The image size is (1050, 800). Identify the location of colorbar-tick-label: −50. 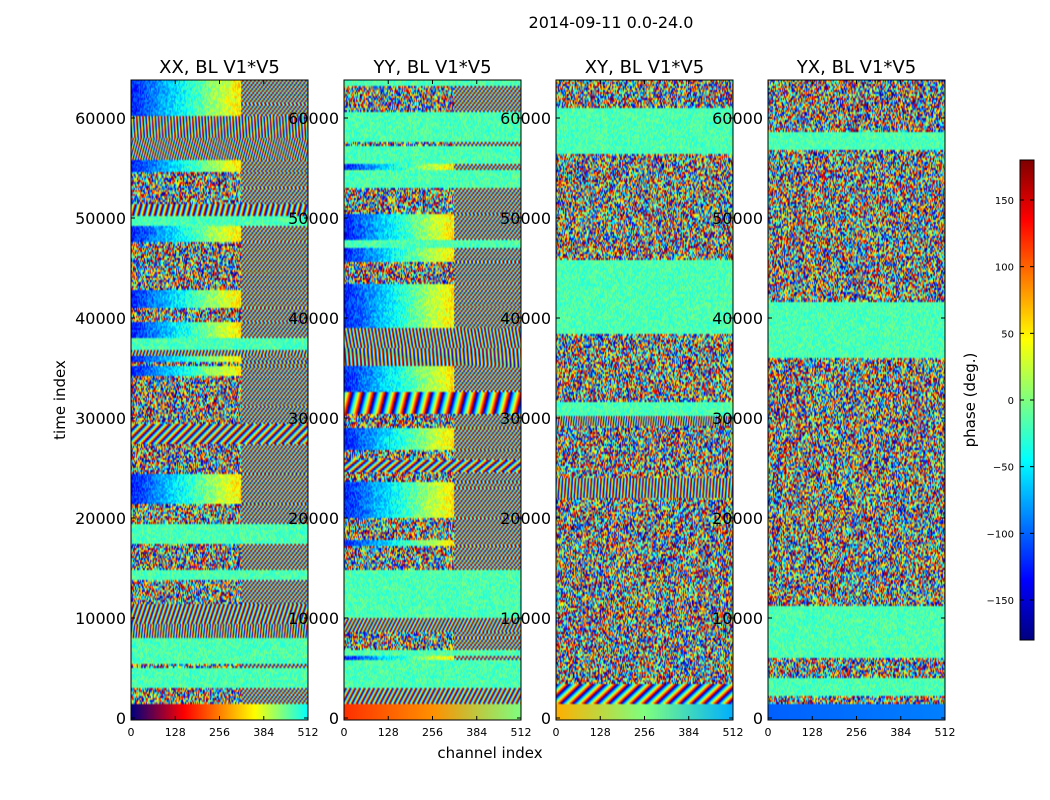
(1003, 468).